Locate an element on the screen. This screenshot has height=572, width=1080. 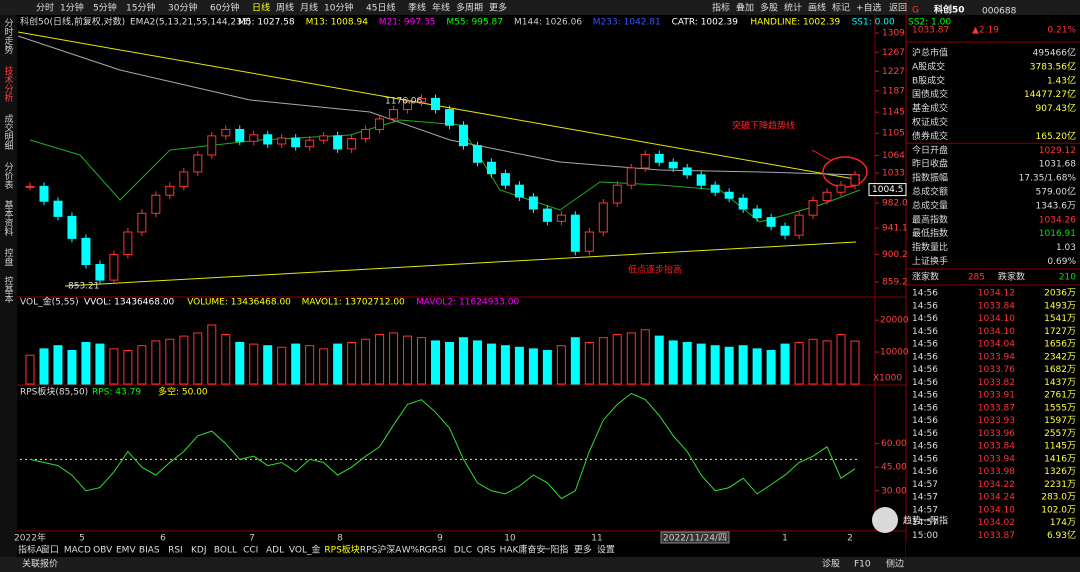
tool-button: 指标 is located at coordinates (721, 8).